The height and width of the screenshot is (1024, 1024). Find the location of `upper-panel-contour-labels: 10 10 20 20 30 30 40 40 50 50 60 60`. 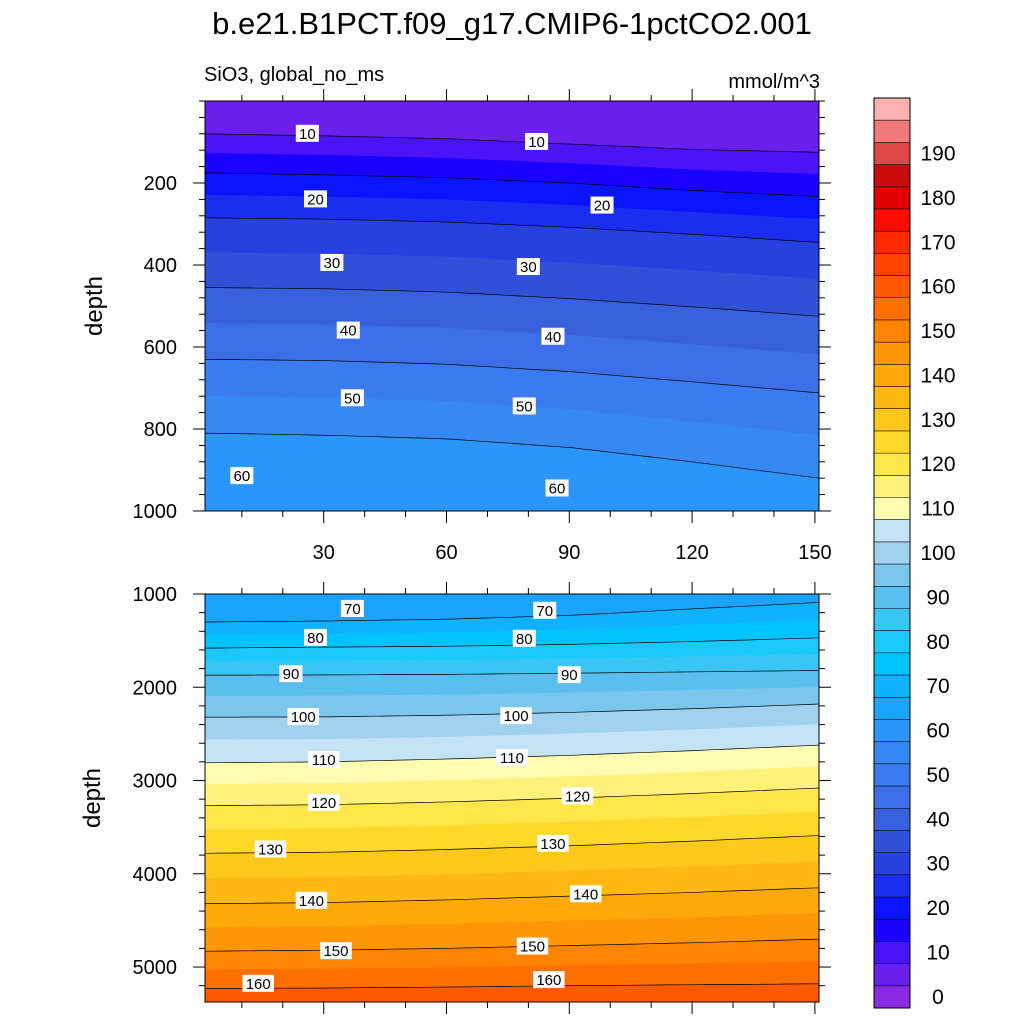

upper-panel-contour-labels: 10 10 20 20 30 30 40 40 50 50 60 60 is located at coordinates (422, 310).